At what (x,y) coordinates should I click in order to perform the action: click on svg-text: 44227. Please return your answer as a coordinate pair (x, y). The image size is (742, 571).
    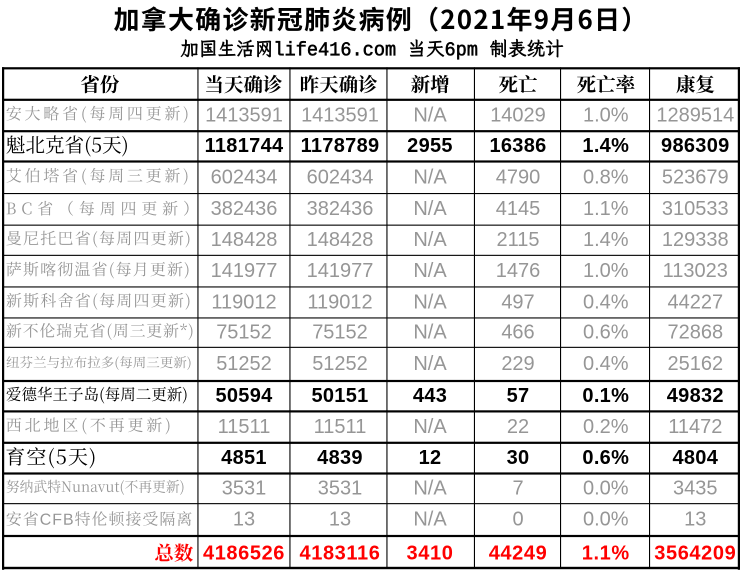
    Looking at the image, I should click on (695, 302).